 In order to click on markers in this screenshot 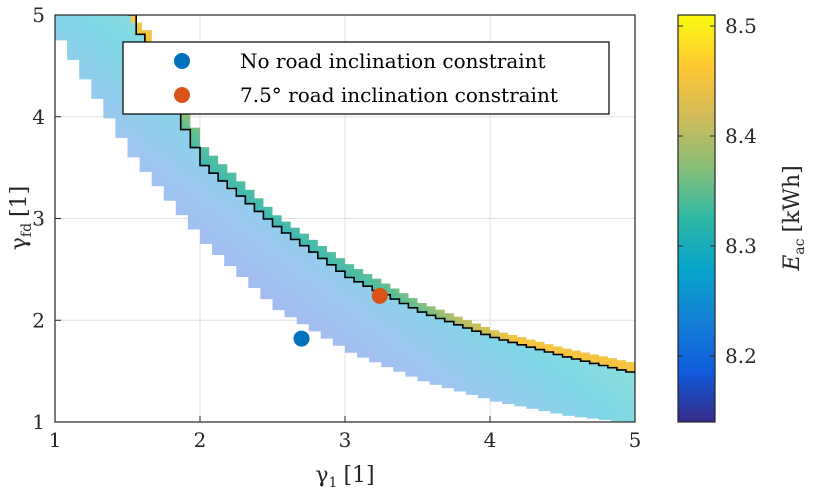, I will do `click(340, 317)`.